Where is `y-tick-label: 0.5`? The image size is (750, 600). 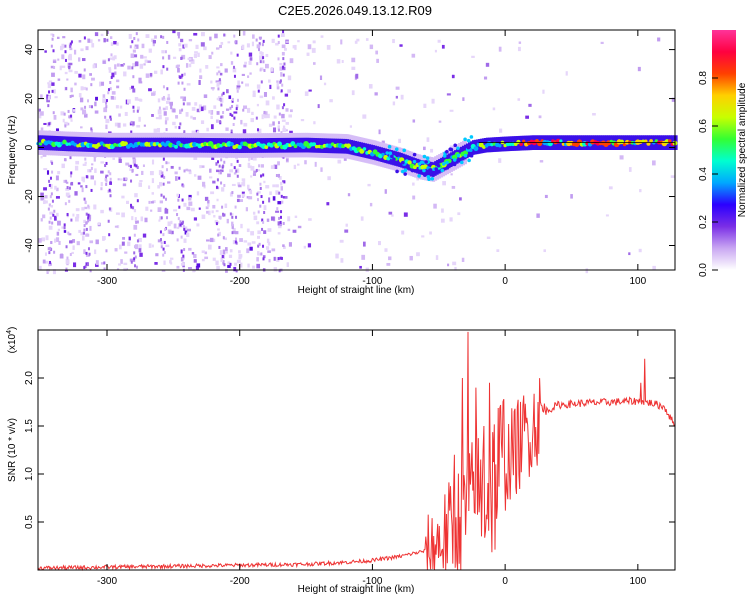
y-tick-label: 0.5 is located at coordinates (29, 522).